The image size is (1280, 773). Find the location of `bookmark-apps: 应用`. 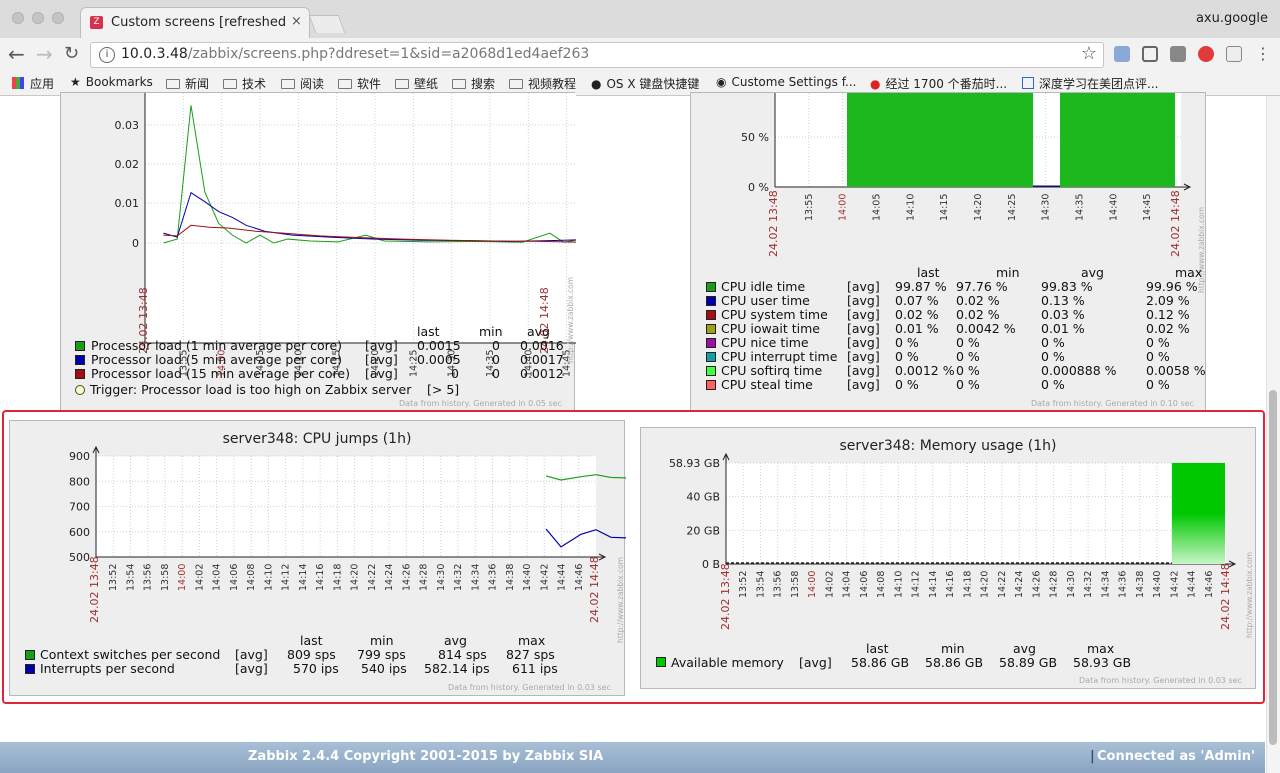

bookmark-apps: 应用 is located at coordinates (33, 83).